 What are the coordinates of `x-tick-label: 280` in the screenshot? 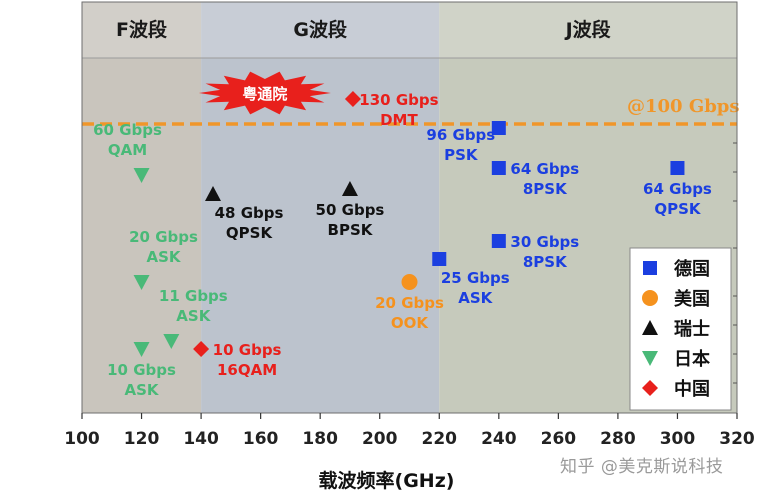 It's located at (618, 439).